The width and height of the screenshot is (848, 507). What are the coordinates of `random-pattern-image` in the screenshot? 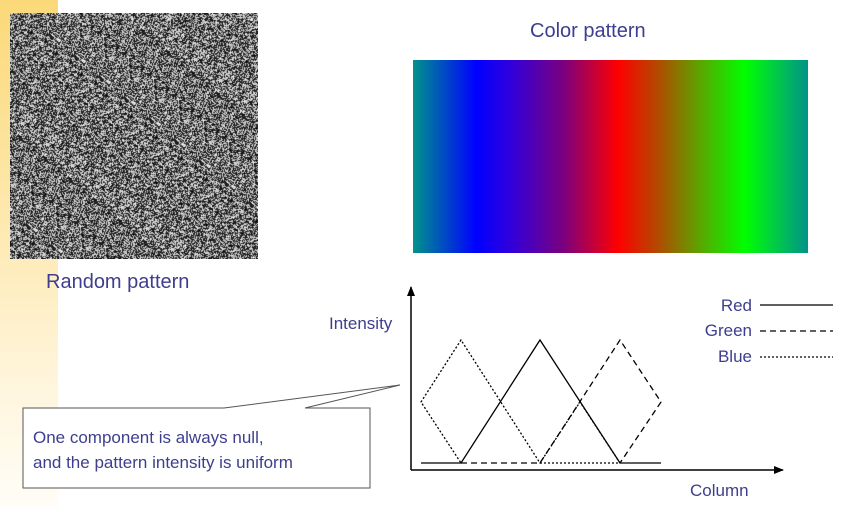 It's located at (134, 136).